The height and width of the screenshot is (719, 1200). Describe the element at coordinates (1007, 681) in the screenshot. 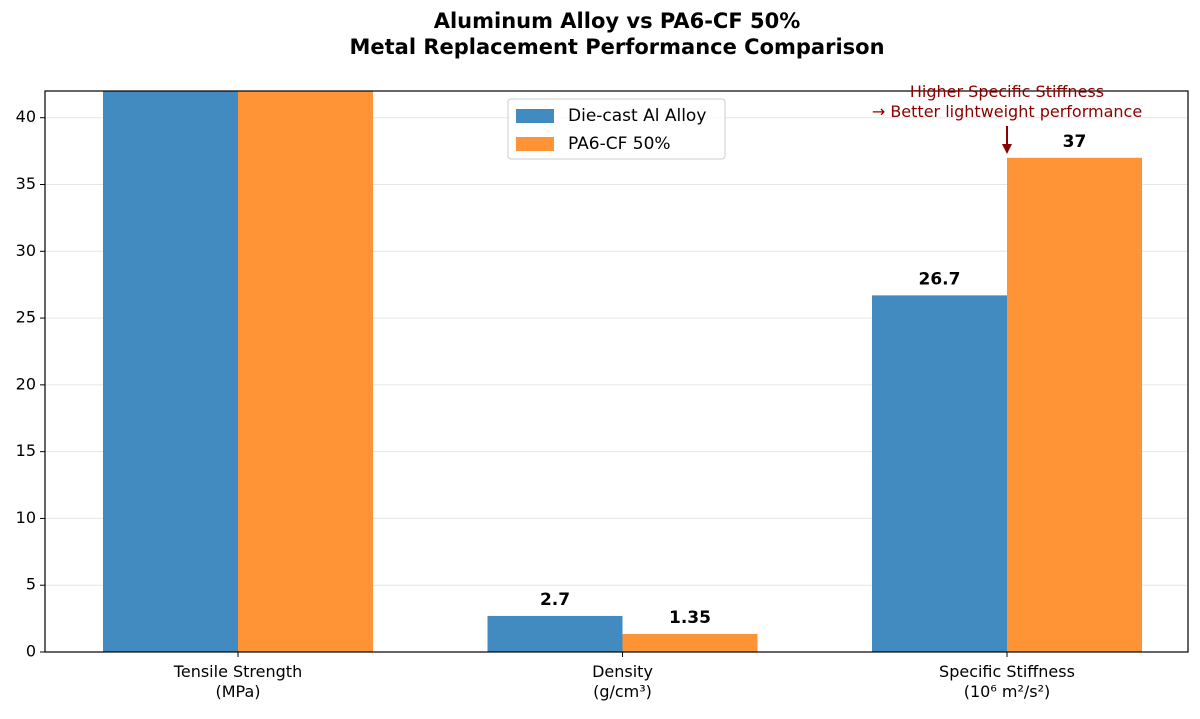

I see `x-tick-label: Specific Stiffness (10⁶ m²/s²)` at that location.